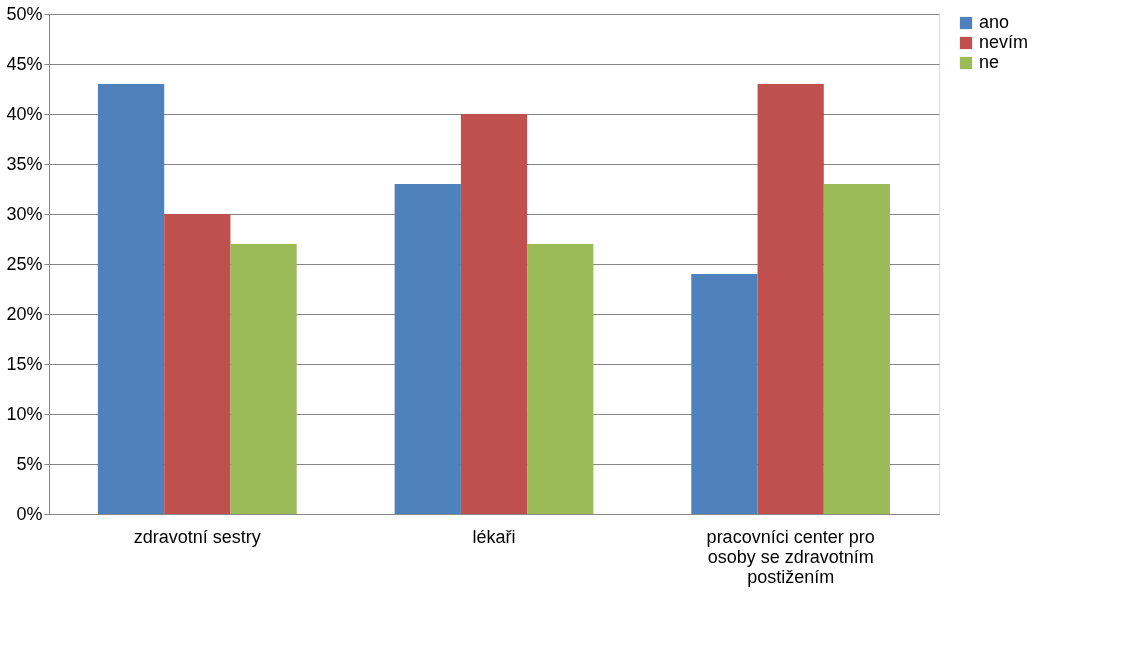 This screenshot has width=1134, height=669. I want to click on y-tick-label: 50%, so click(24, 13).